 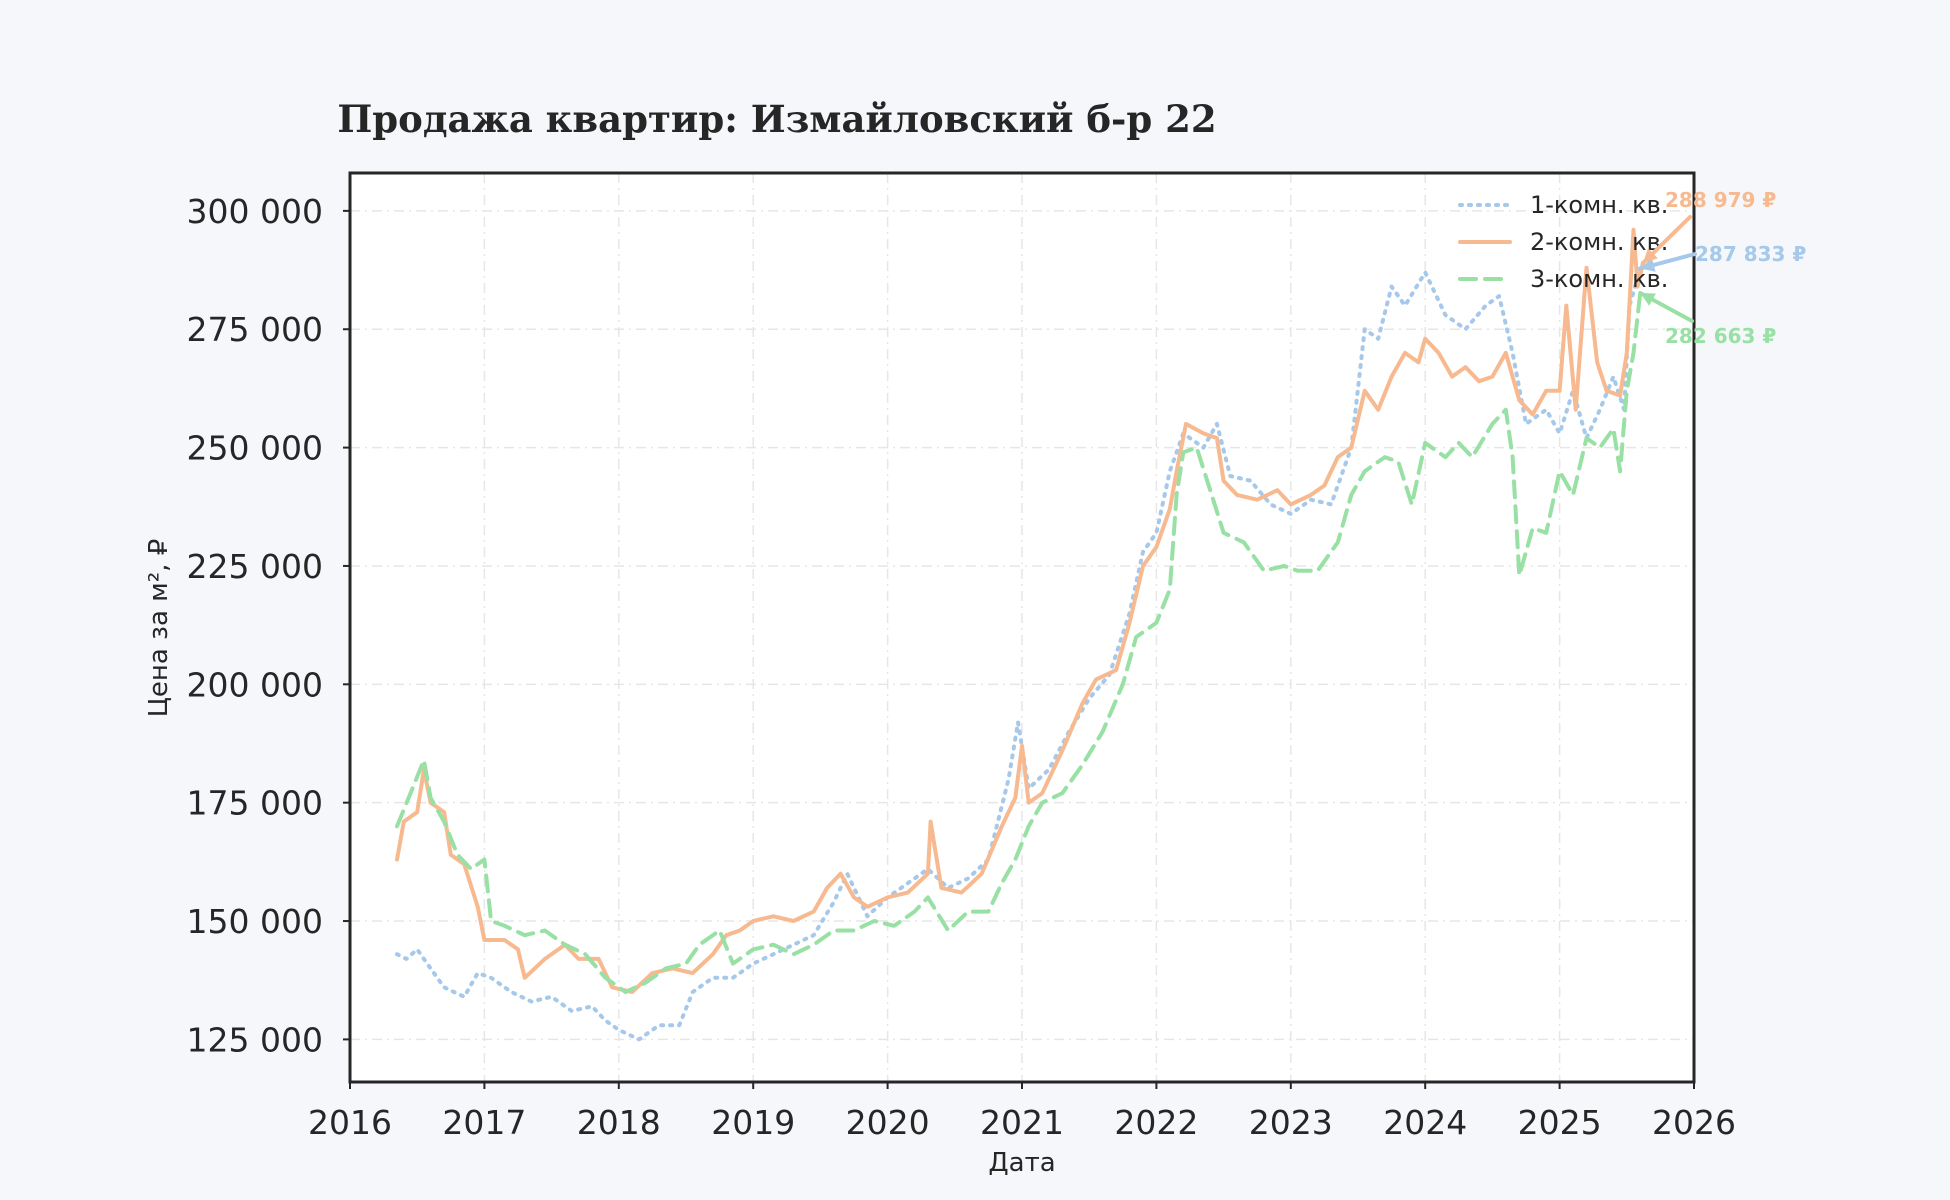 I want to click on y-tick-label: 250 000, so click(x=255, y=448).